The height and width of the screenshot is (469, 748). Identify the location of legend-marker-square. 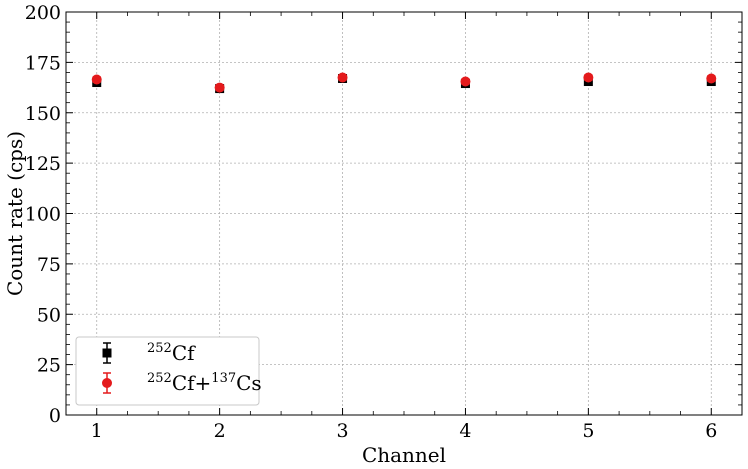
(107, 353).